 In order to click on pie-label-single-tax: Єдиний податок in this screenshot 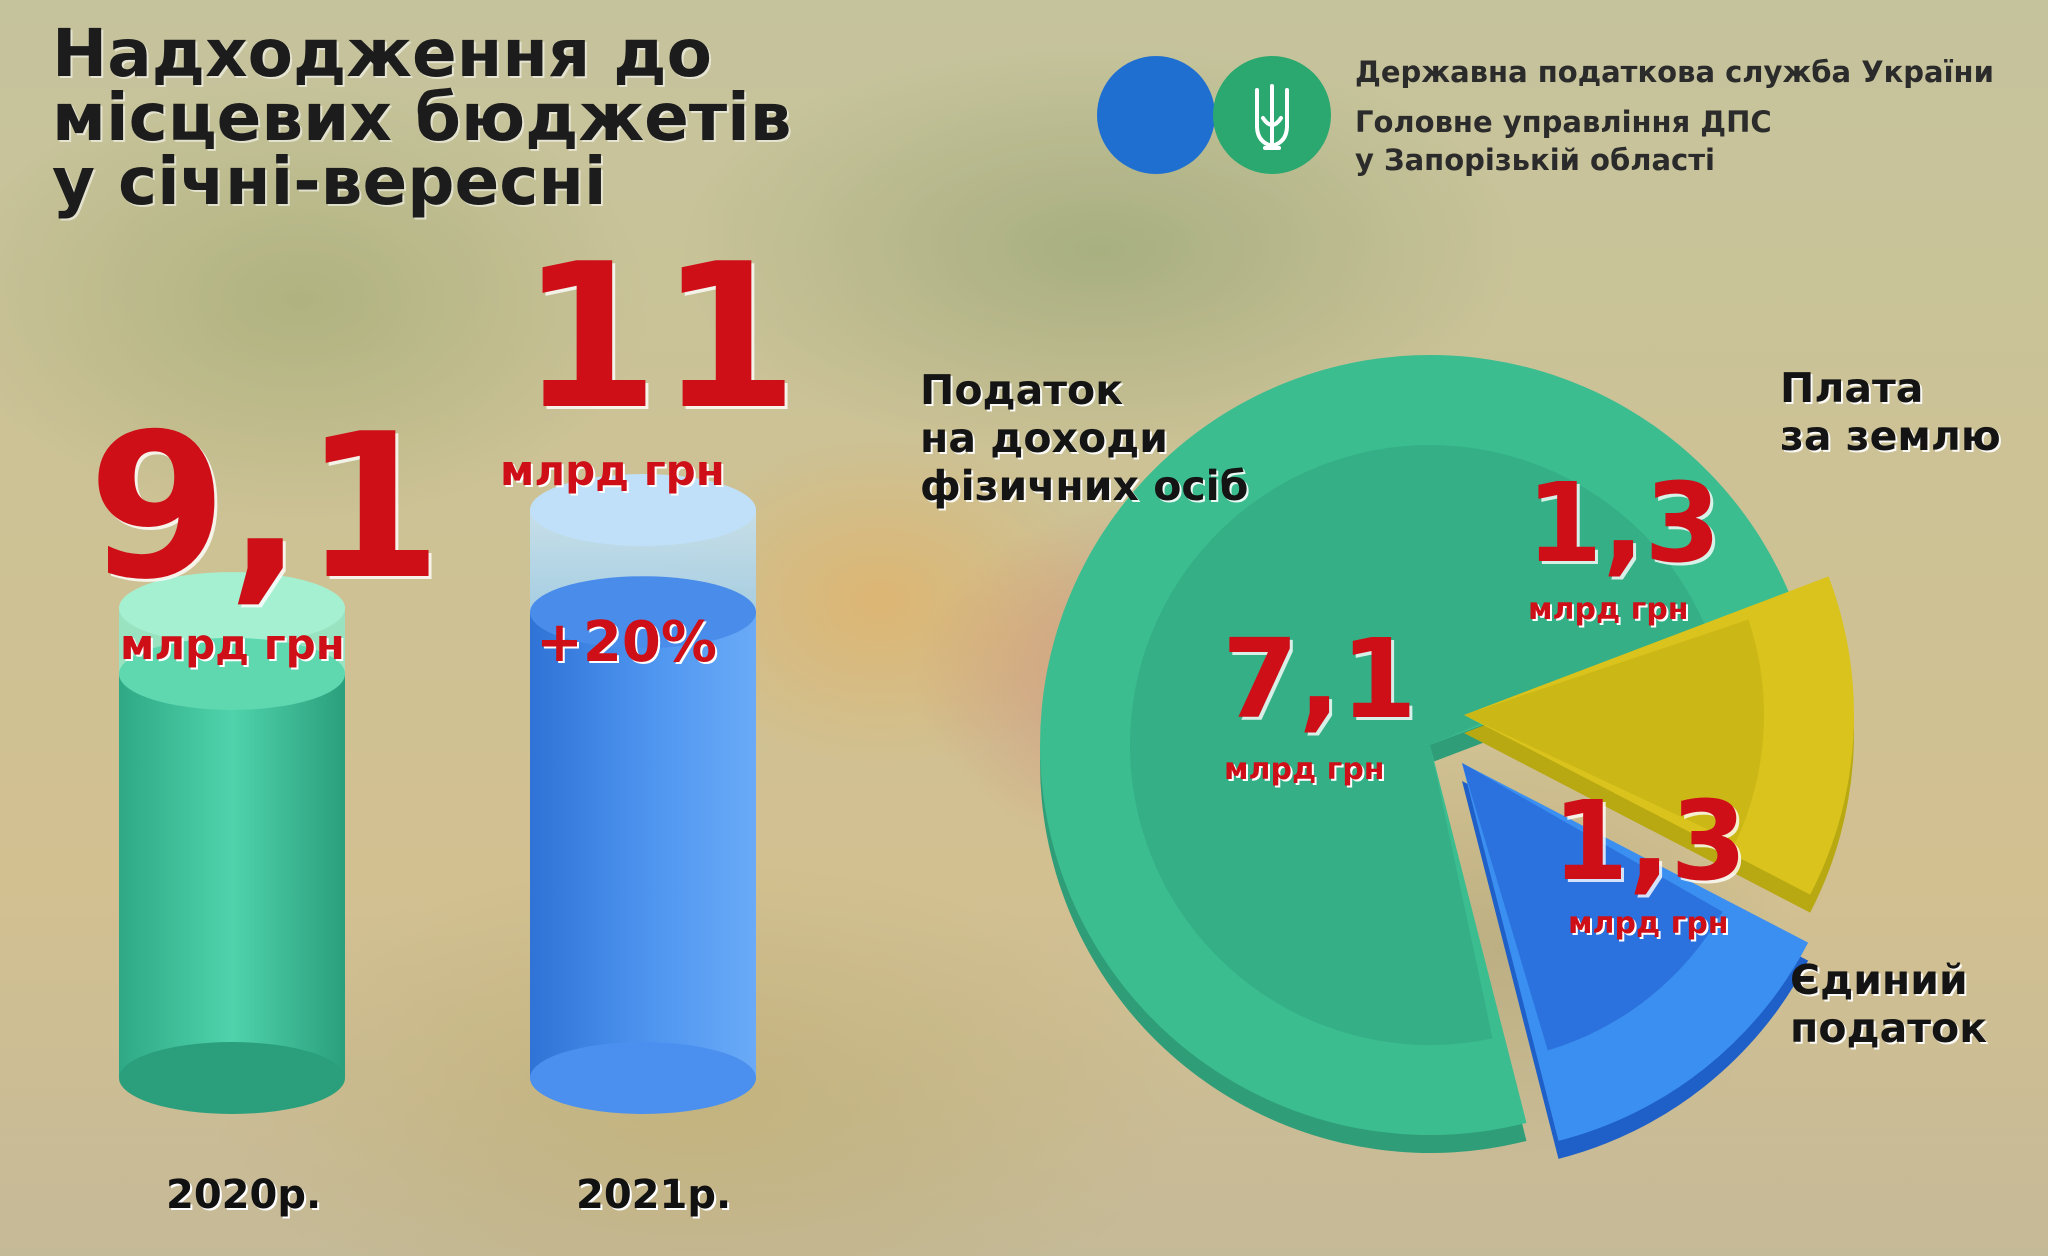, I will do `click(1888, 1004)`.